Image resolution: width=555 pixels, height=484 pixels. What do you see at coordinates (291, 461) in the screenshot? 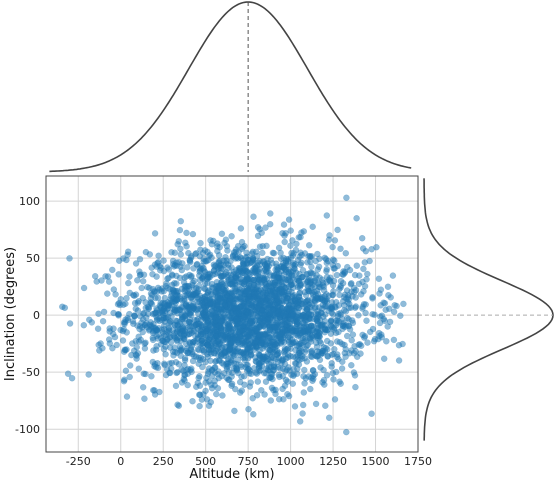
I see `x-tick-label: 1000` at bounding box center [291, 461].